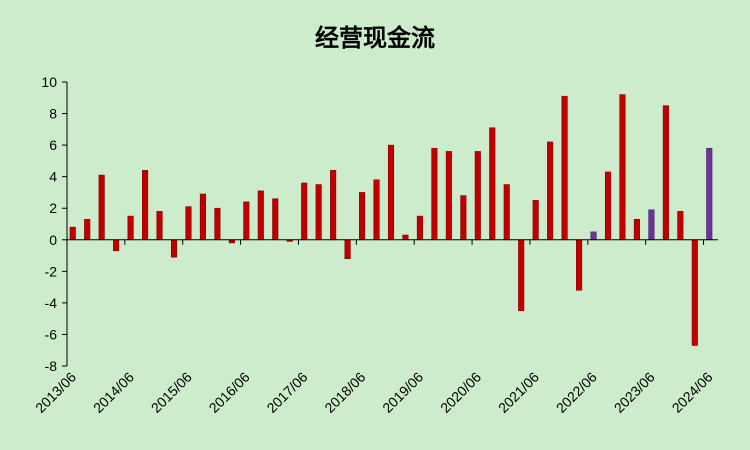  Describe the element at coordinates (53, 208) in the screenshot. I see `y-tick-label: 2` at that location.